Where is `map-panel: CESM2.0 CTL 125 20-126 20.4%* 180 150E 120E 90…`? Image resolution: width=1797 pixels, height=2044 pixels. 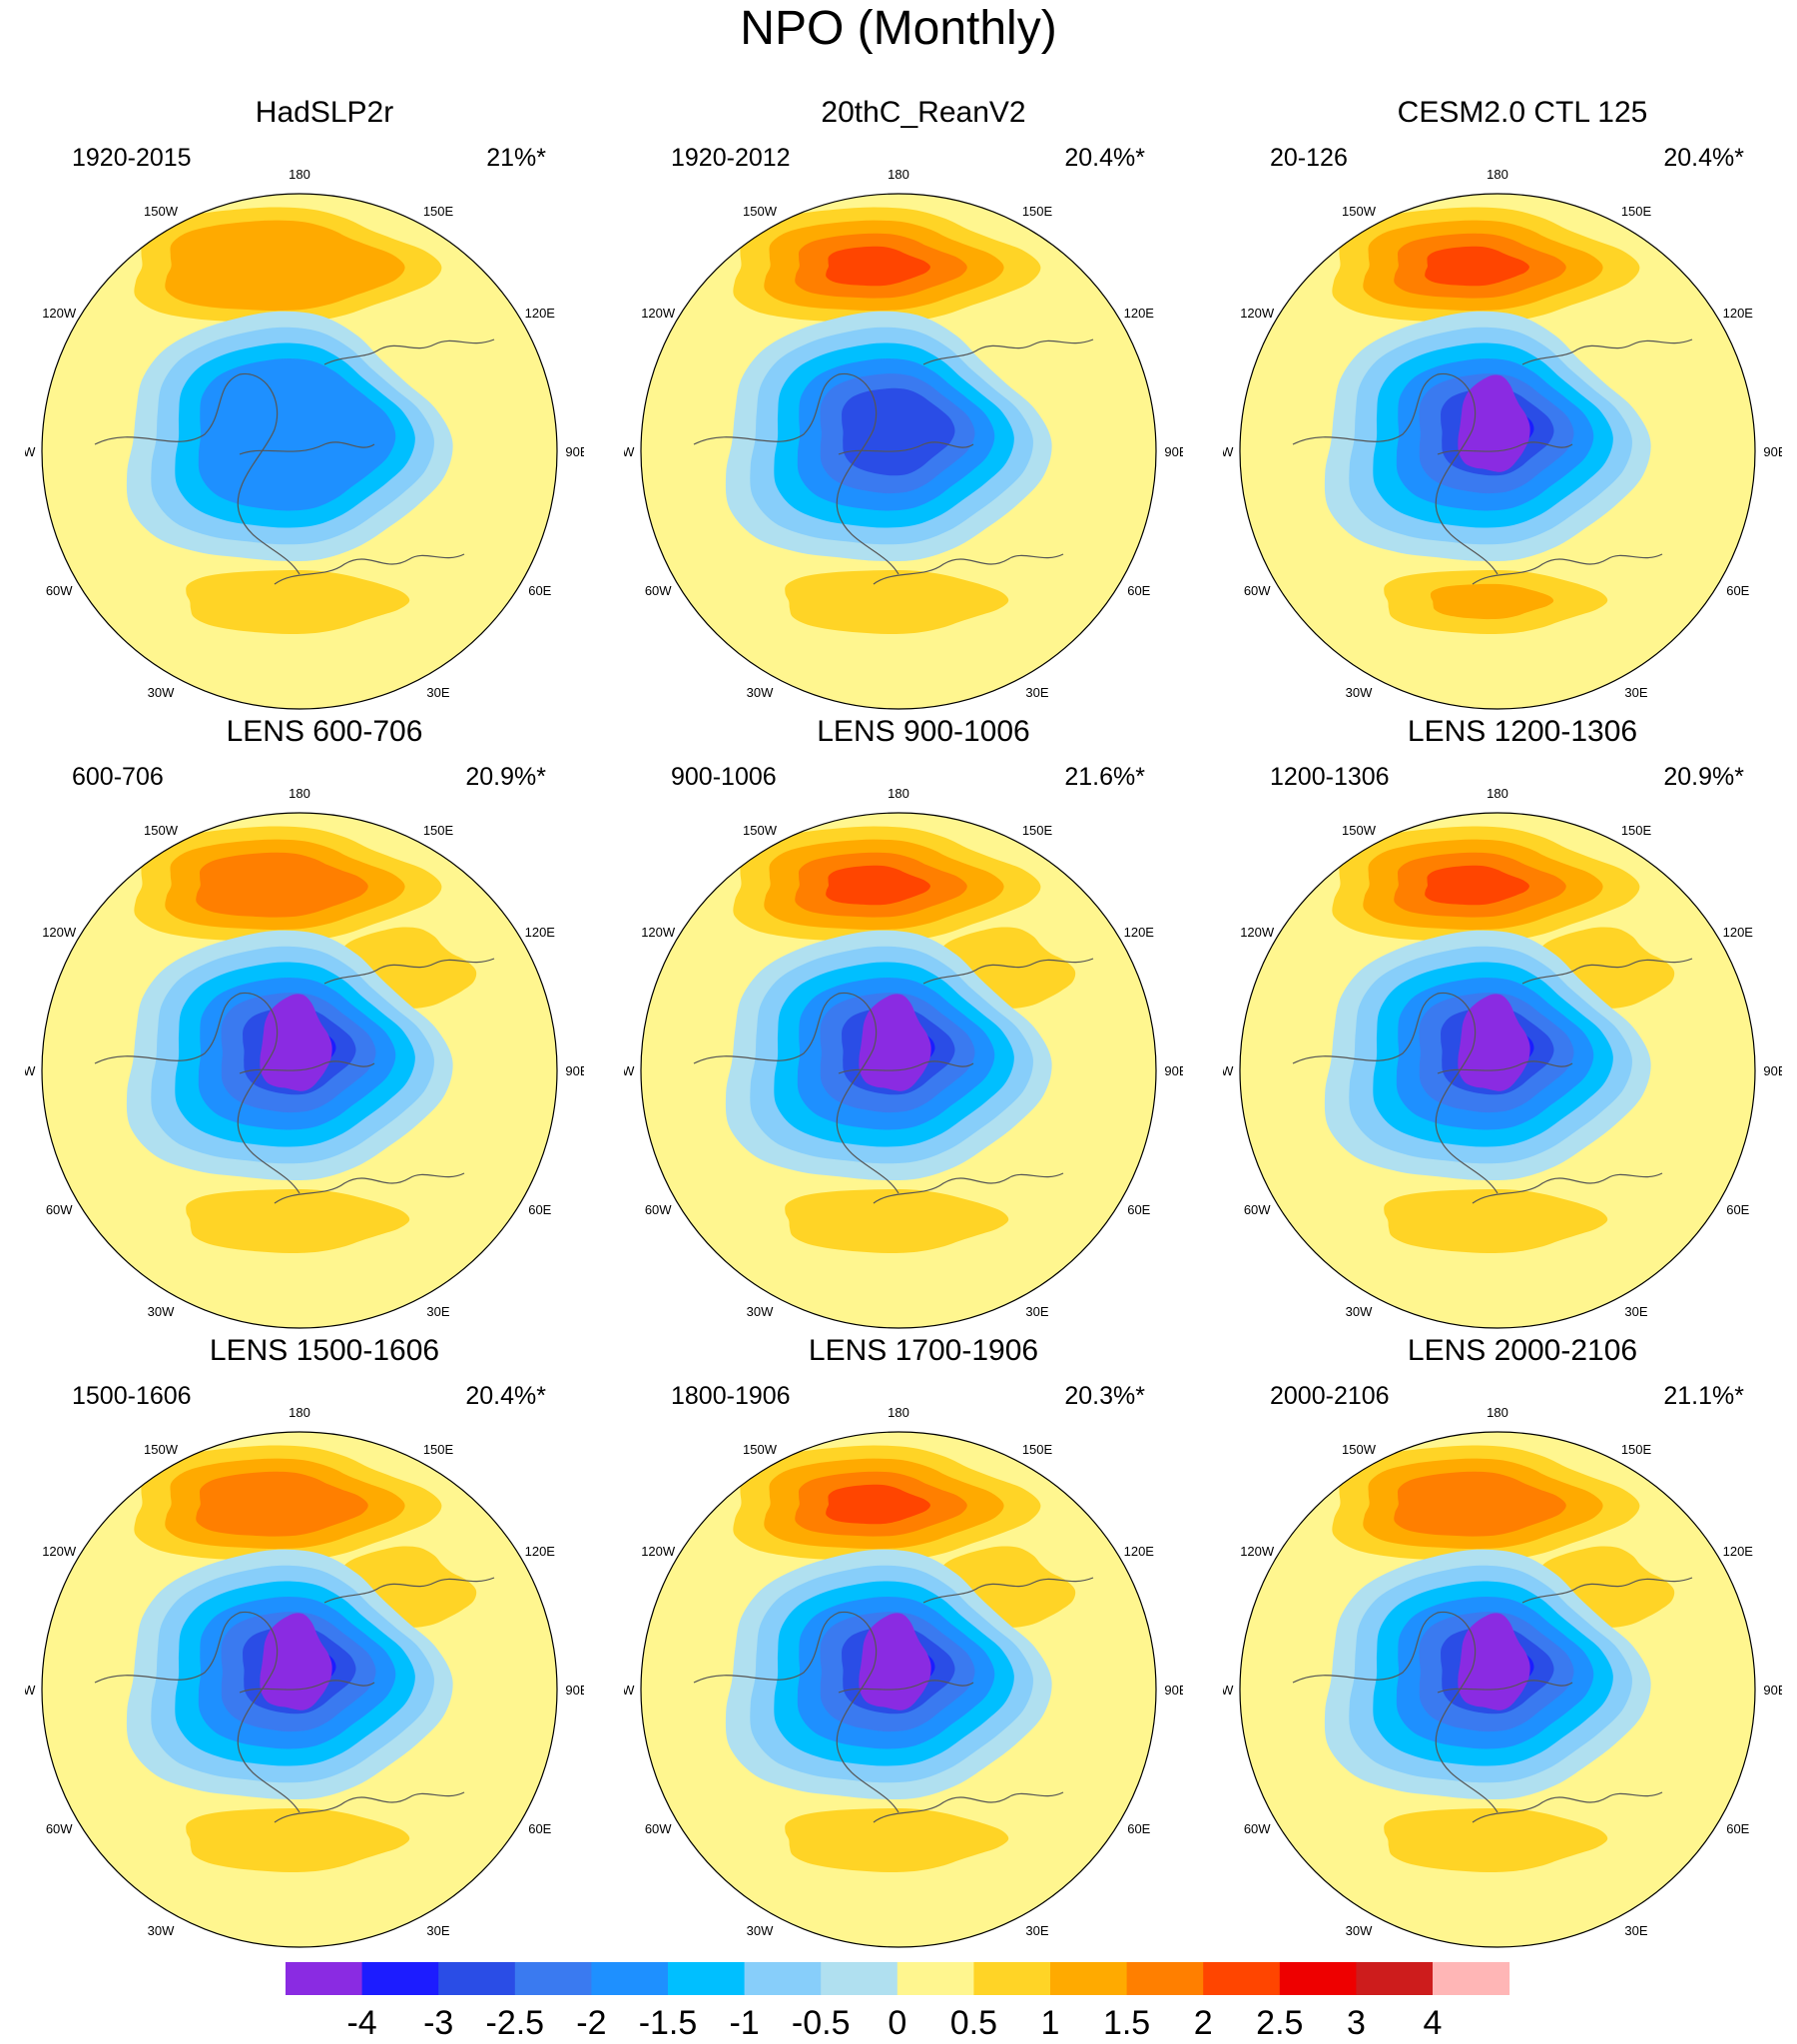 map-panel: CESM2.0 CTL 125 20-126 20.4%* 180 150E 120E 90… is located at coordinates (1510, 404).